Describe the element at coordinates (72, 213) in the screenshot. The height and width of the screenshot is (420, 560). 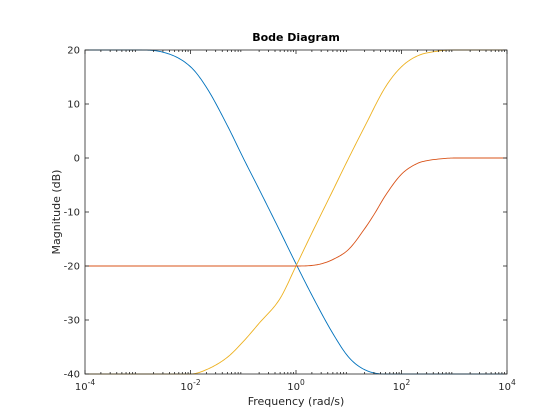
I see `y-tick-label: -10` at that location.